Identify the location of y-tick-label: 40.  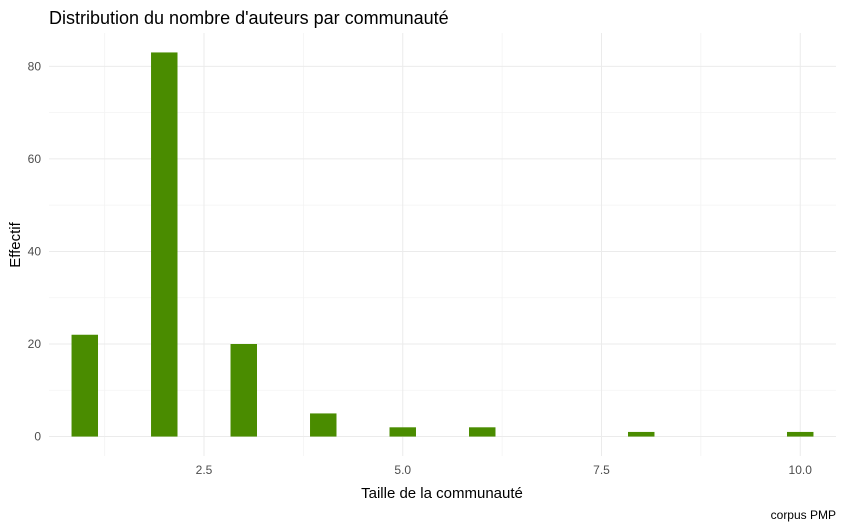
(35, 251).